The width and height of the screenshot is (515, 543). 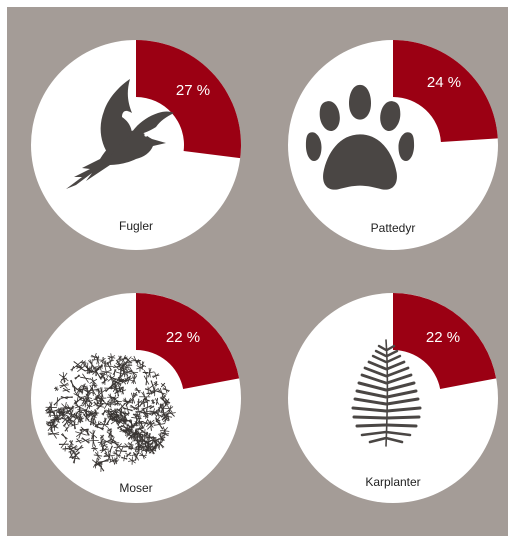 I want to click on pie-slice-karplanter, so click(x=445, y=341).